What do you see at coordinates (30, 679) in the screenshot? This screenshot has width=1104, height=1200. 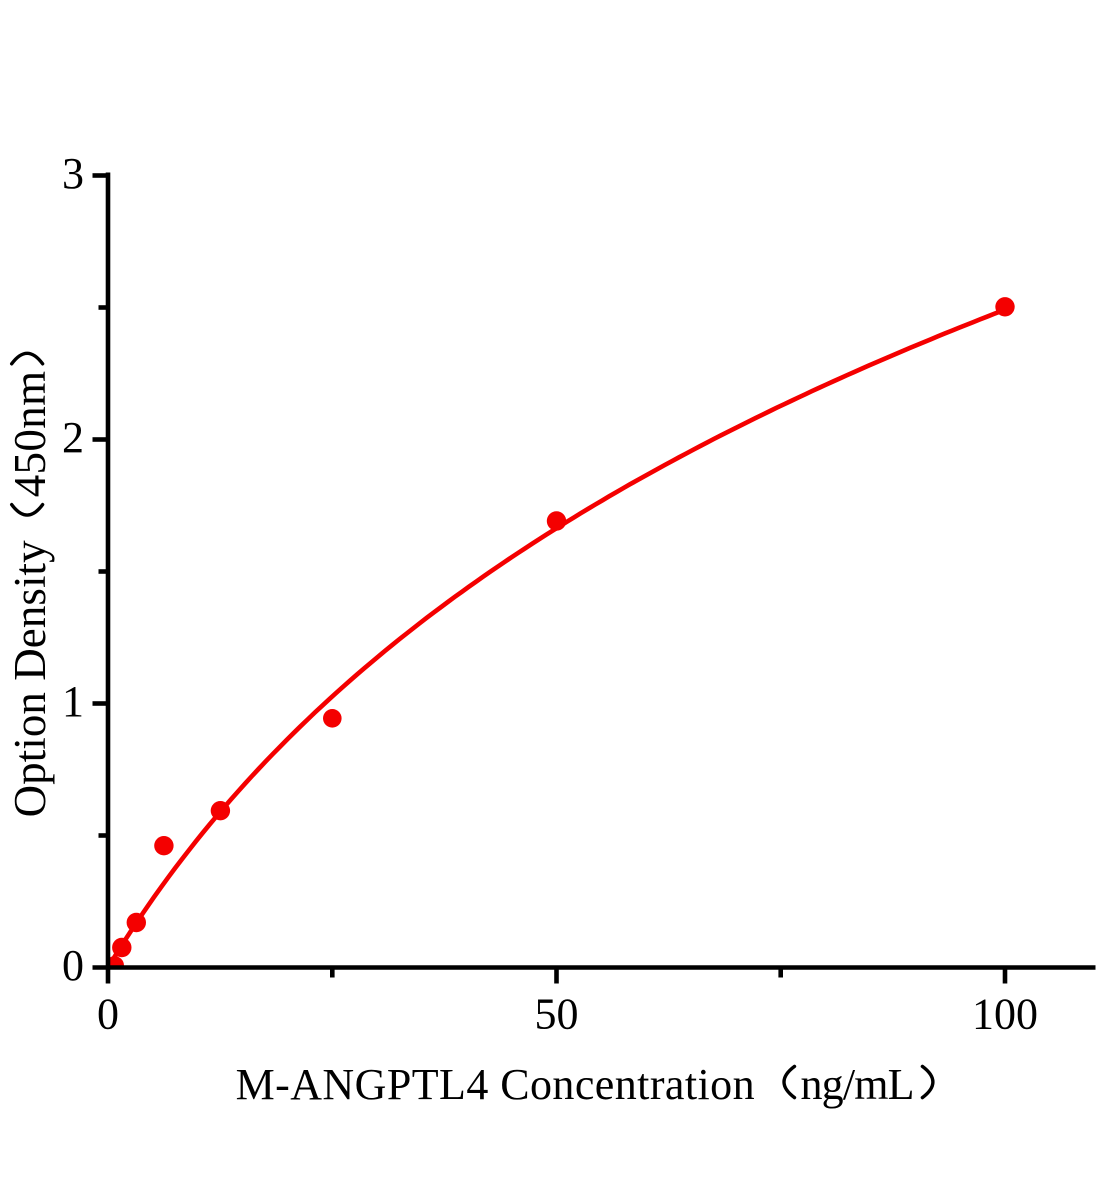 I see `svg-text: Option Density` at bounding box center [30, 679].